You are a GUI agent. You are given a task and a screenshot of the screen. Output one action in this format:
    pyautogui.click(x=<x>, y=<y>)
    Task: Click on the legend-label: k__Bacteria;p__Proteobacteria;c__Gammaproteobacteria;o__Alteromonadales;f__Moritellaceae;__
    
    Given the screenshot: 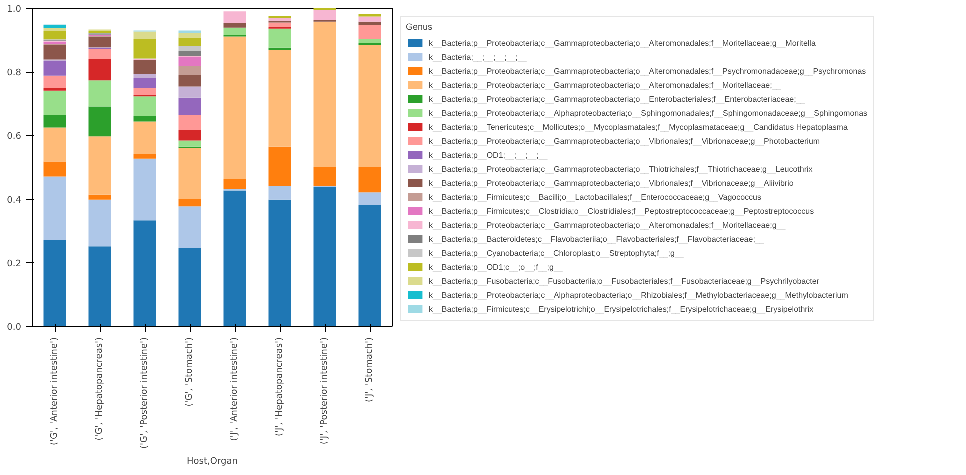 What is the action you would take?
    pyautogui.click(x=605, y=85)
    